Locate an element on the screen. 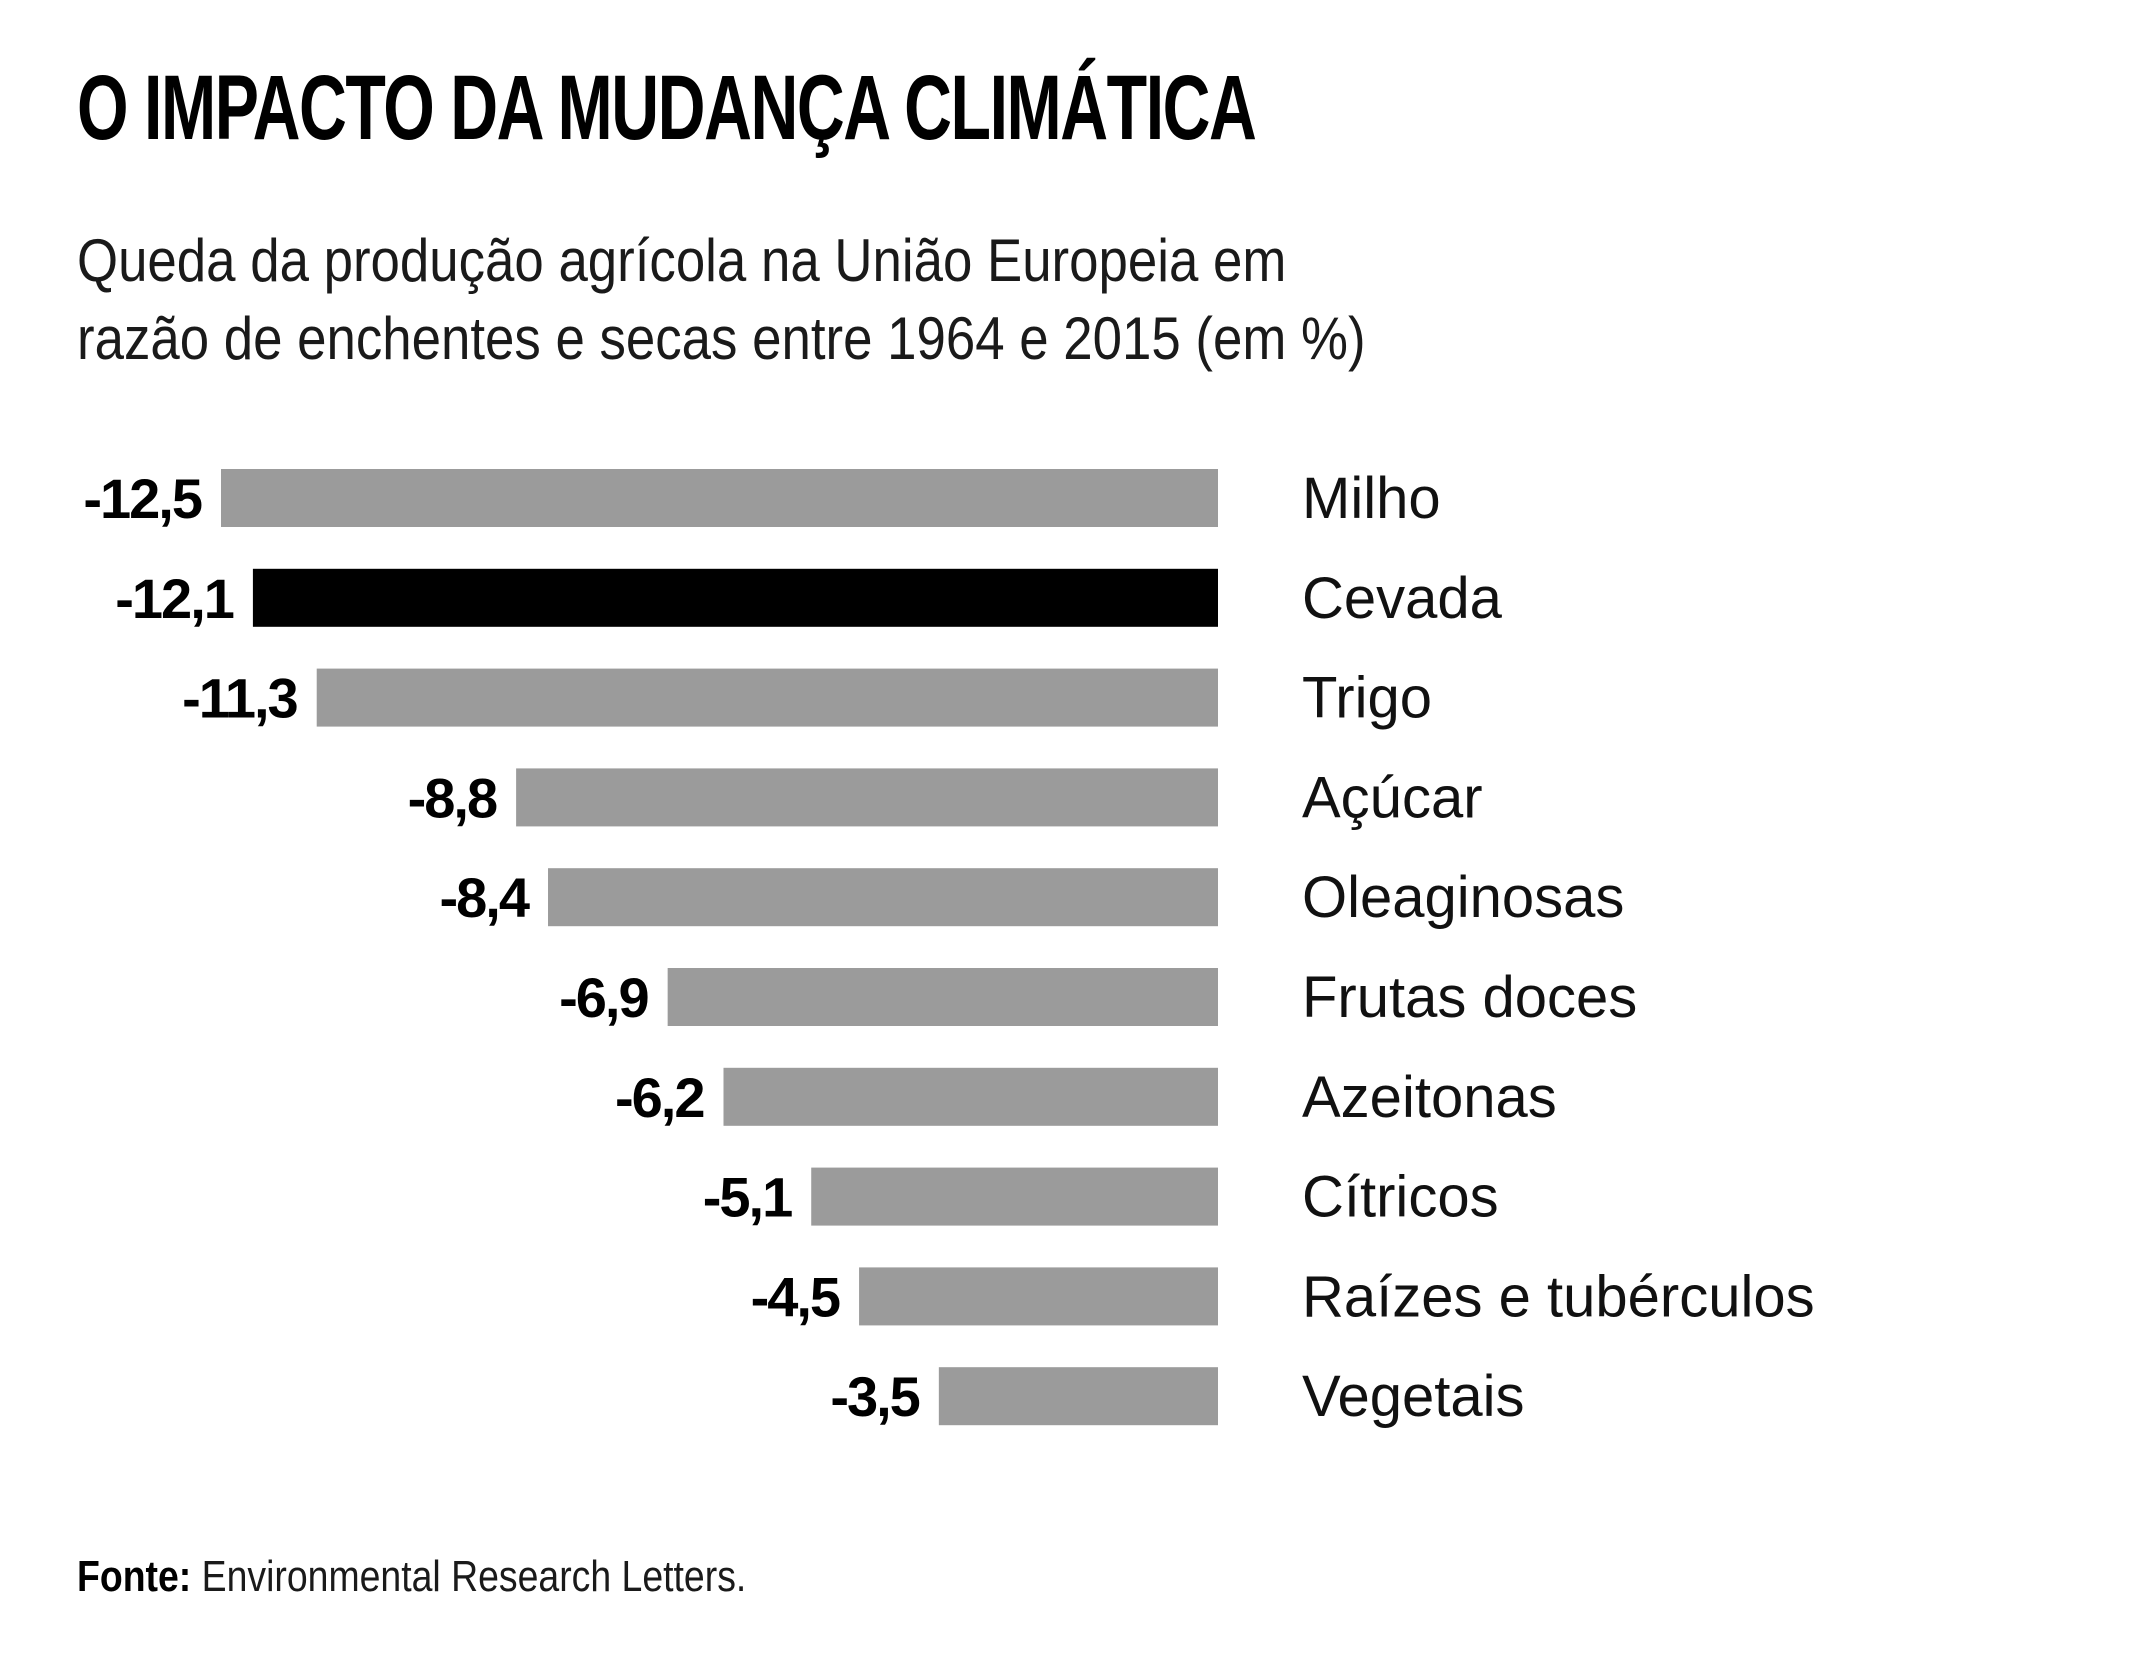 This screenshot has width=2133, height=1660. bar-row-milho: -12,5 Milho is located at coordinates (761, 498).